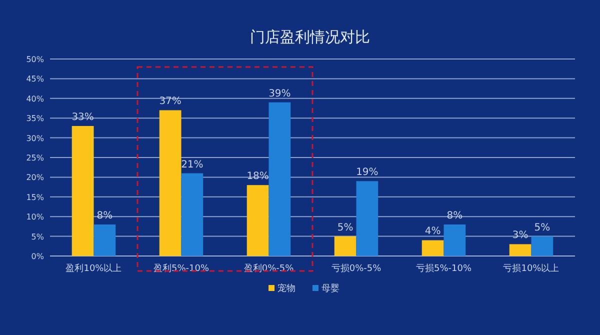  Describe the element at coordinates (170, 102) in the screenshot. I see `data-label: 37%` at that location.